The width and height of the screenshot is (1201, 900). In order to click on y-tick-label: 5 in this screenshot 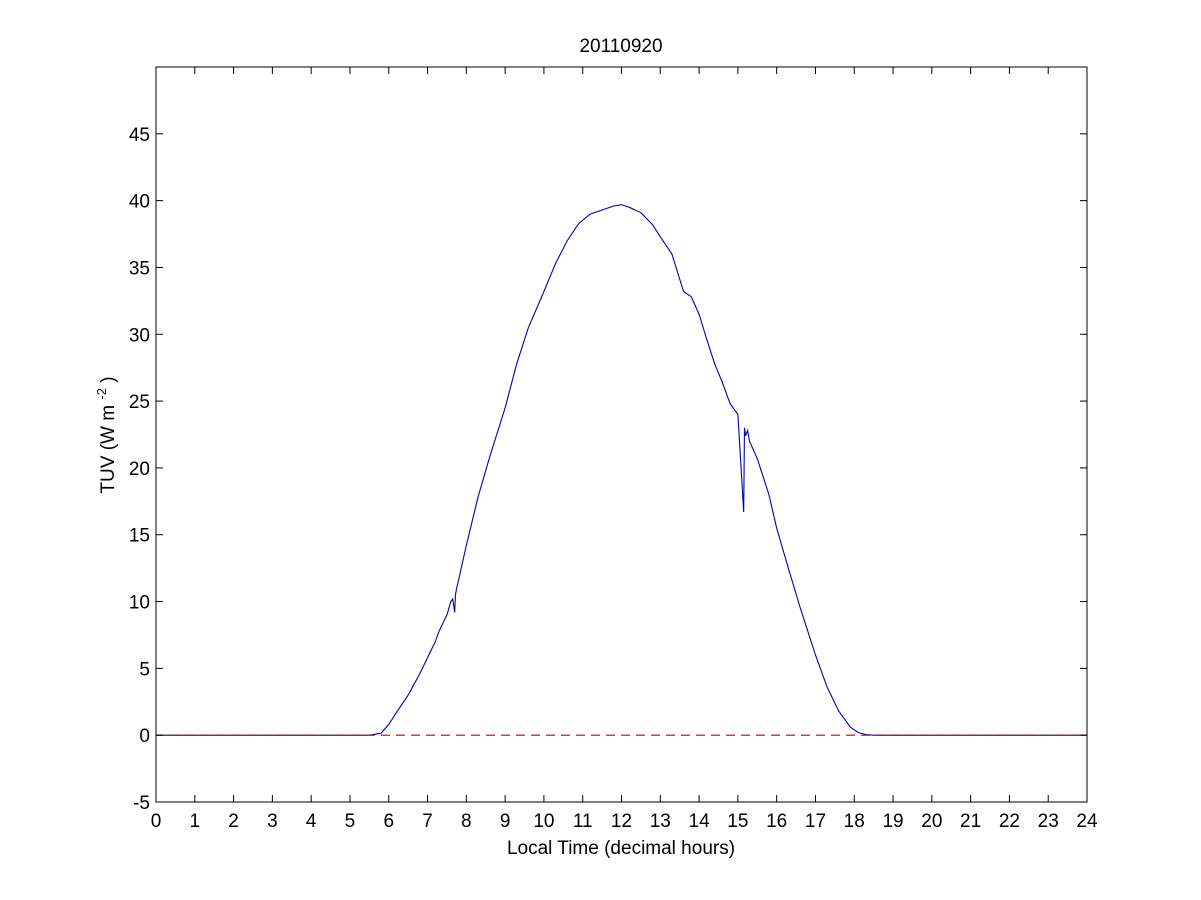, I will do `click(144, 669)`.